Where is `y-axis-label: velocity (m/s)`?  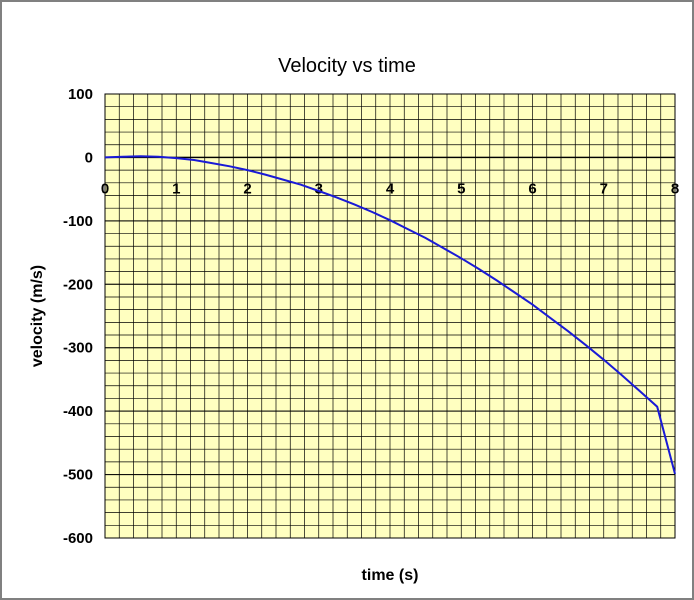 y-axis-label: velocity (m/s) is located at coordinates (37, 316).